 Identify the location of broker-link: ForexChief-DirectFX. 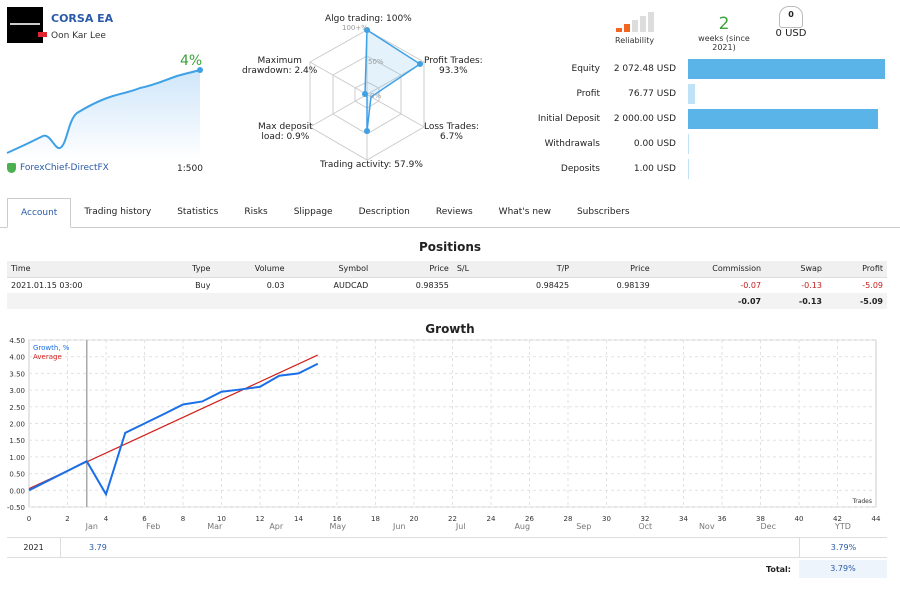
(58, 168).